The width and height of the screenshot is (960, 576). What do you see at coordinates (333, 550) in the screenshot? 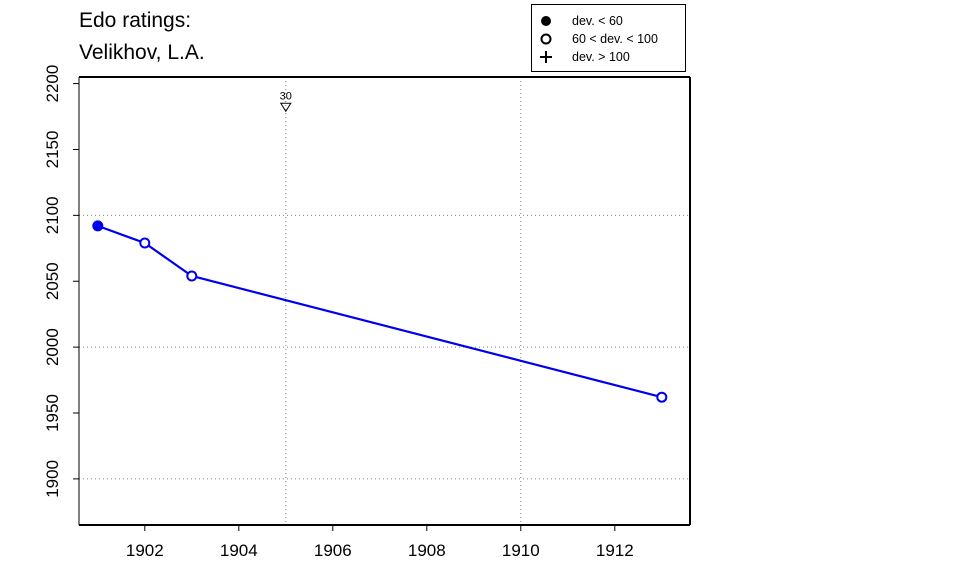
I see `x-tick-label: 1906` at bounding box center [333, 550].